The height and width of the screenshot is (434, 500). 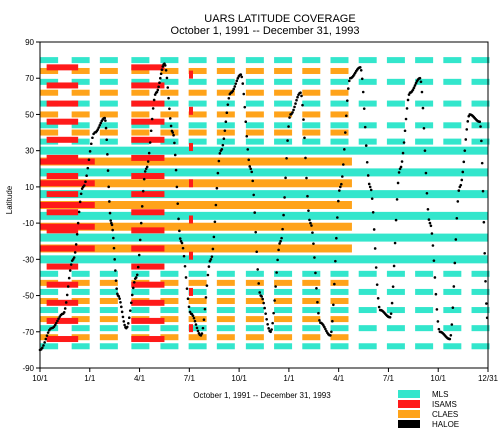 What do you see at coordinates (409, 414) in the screenshot?
I see `legend-swatch-claes` at bounding box center [409, 414].